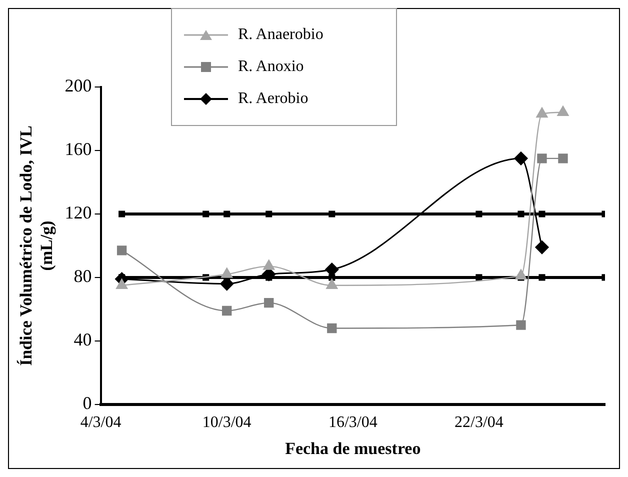  Describe the element at coordinates (101, 423) in the screenshot. I see `x-tick-label: 4/3/04` at that location.